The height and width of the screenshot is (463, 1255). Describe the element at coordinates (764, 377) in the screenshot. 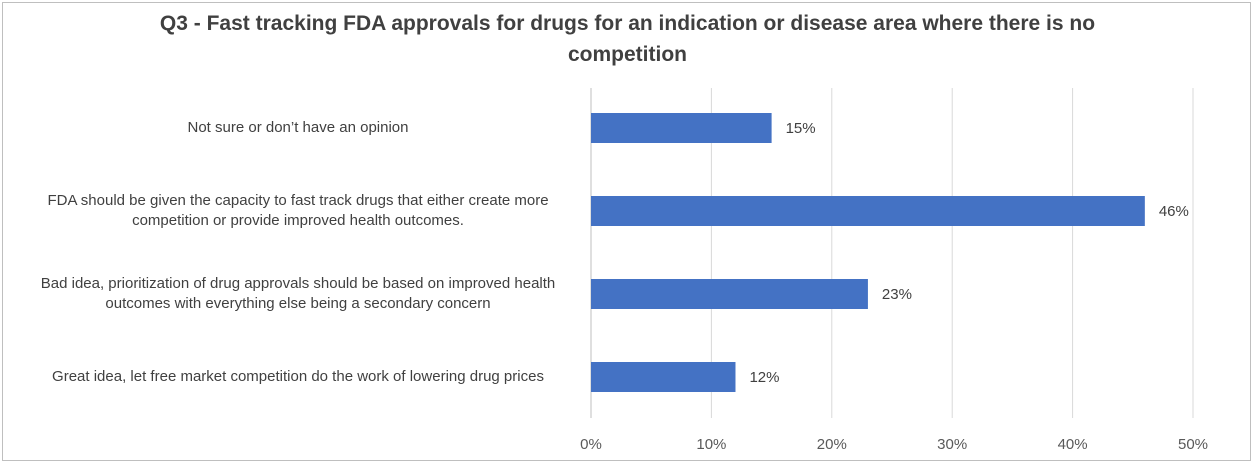

I see `data-label: 12%` at that location.